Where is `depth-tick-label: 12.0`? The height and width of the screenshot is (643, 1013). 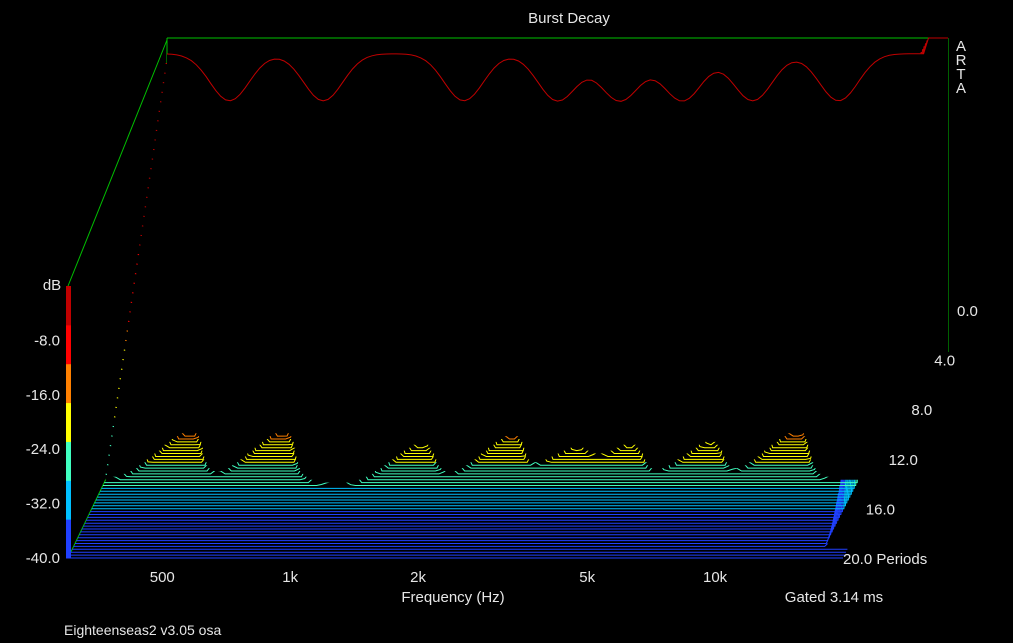 depth-tick-label: 12.0 is located at coordinates (903, 460).